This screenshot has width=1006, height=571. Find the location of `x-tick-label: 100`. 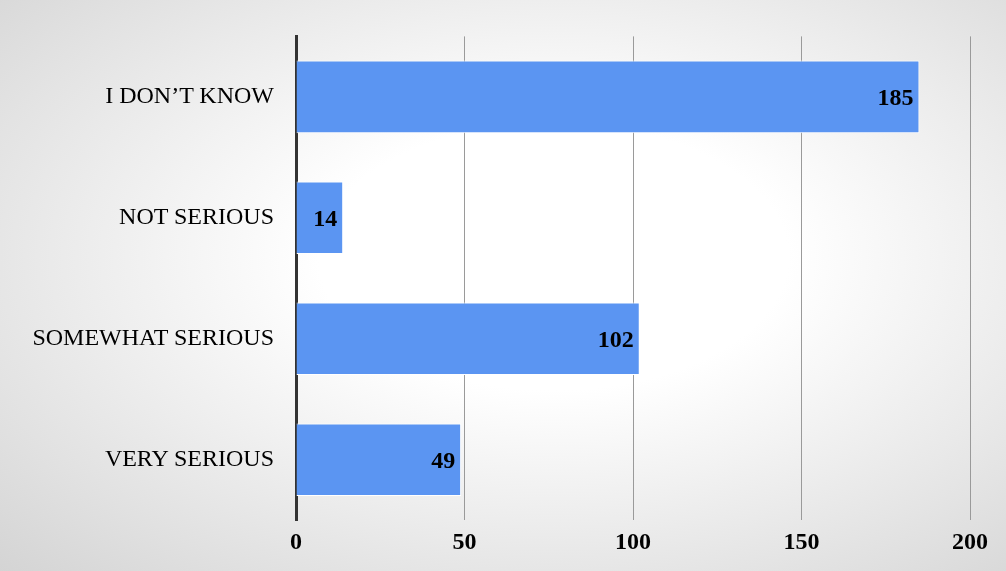

x-tick-label: 100 is located at coordinates (633, 540).